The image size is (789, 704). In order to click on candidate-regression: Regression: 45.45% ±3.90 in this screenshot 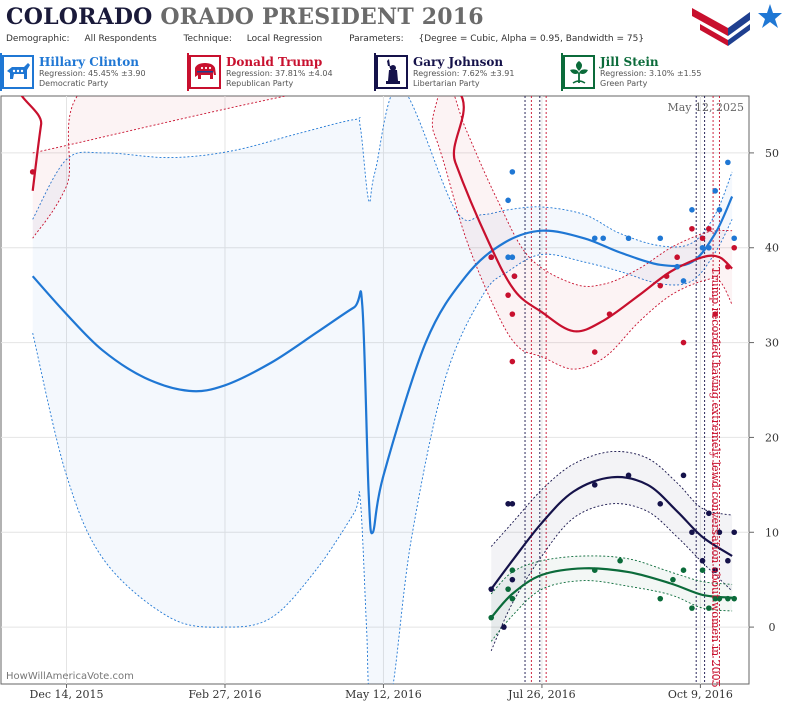, I will do `click(92, 73)`.